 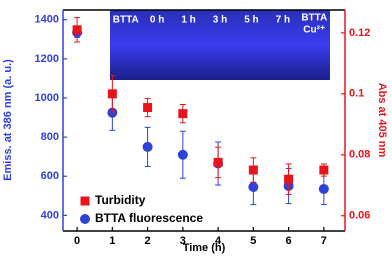 I want to click on y-tick-label: 1400, so click(x=47, y=20).